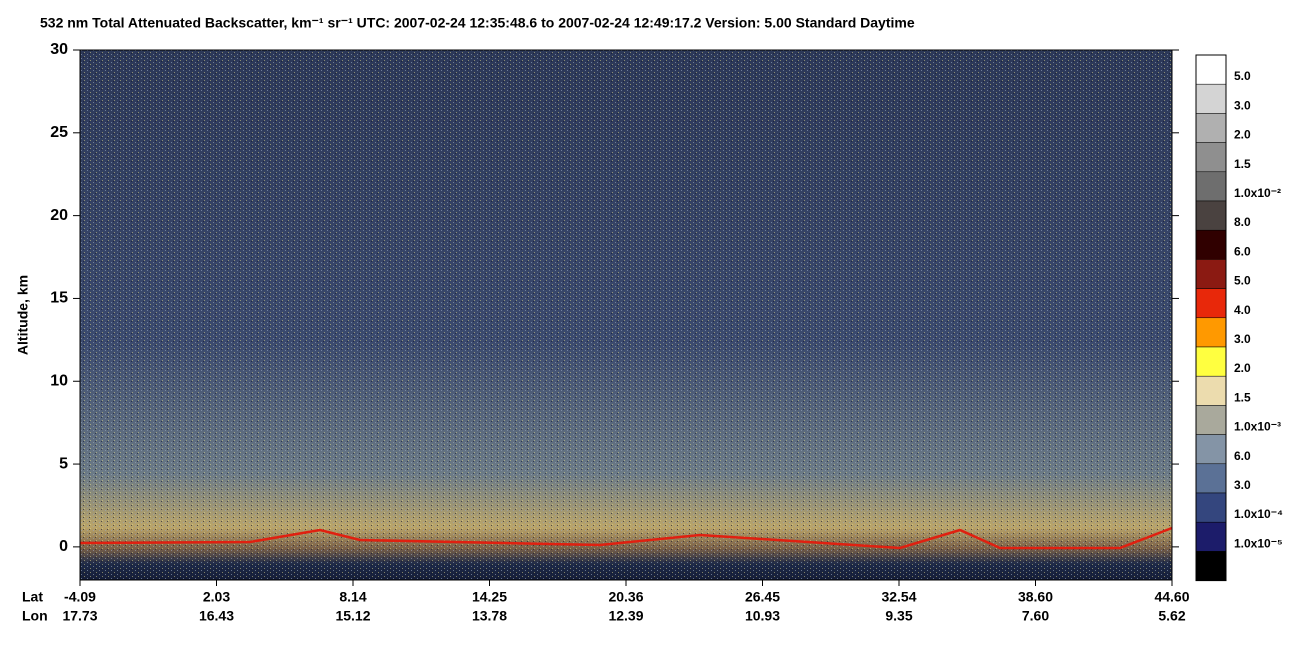 The height and width of the screenshot is (667, 1300). What do you see at coordinates (898, 597) in the screenshot?
I see `x-tick-label: 32.54` at bounding box center [898, 597].